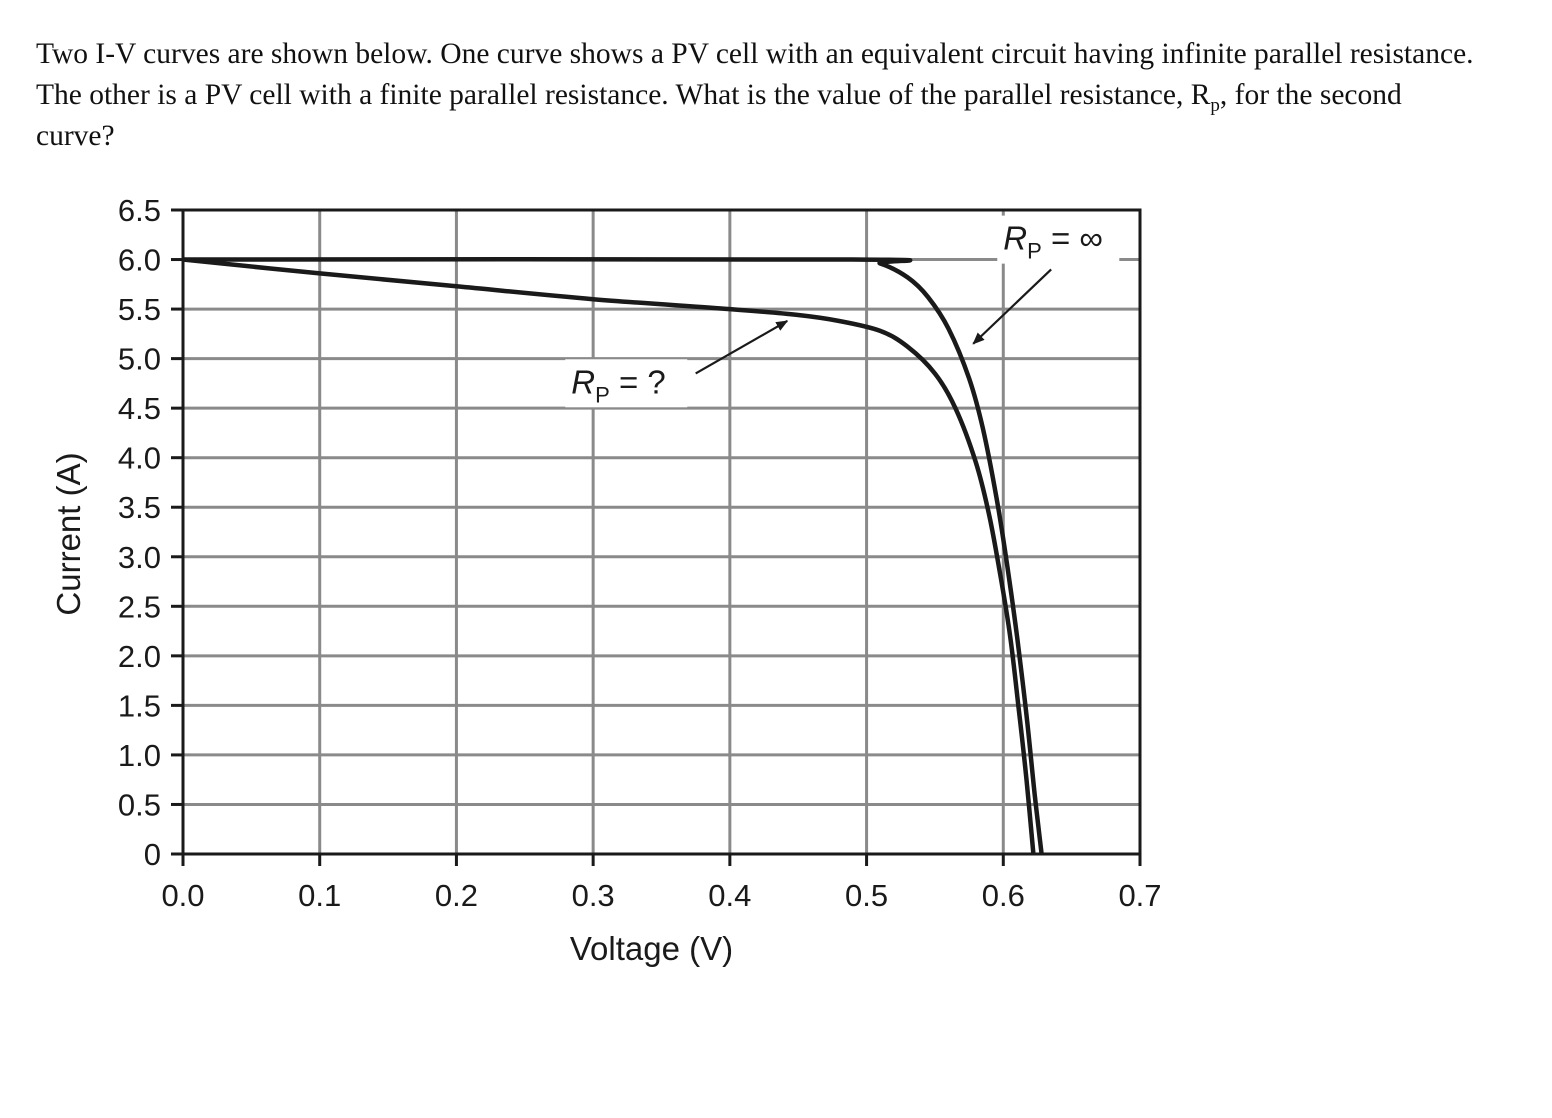 The height and width of the screenshot is (1118, 1552). Describe the element at coordinates (842, 311) in the screenshot. I see `annotations: RP = ∞ RP = ?` at that location.